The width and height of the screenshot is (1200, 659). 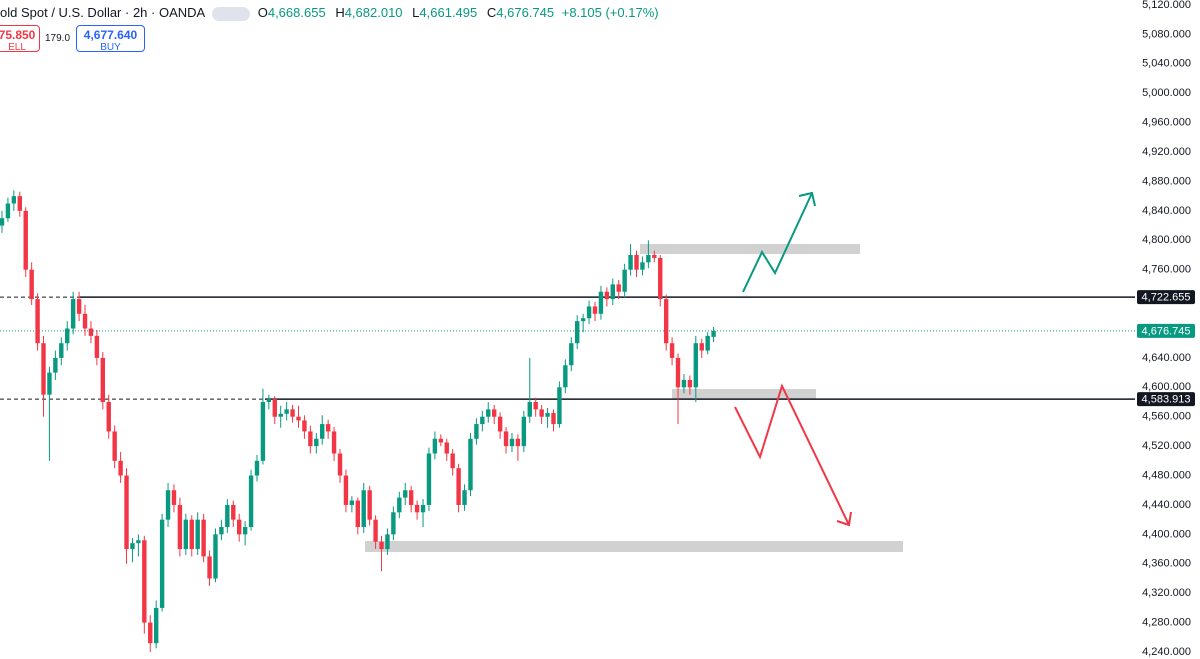 I want to click on ohlc-low: 4,661.495, so click(x=448, y=12).